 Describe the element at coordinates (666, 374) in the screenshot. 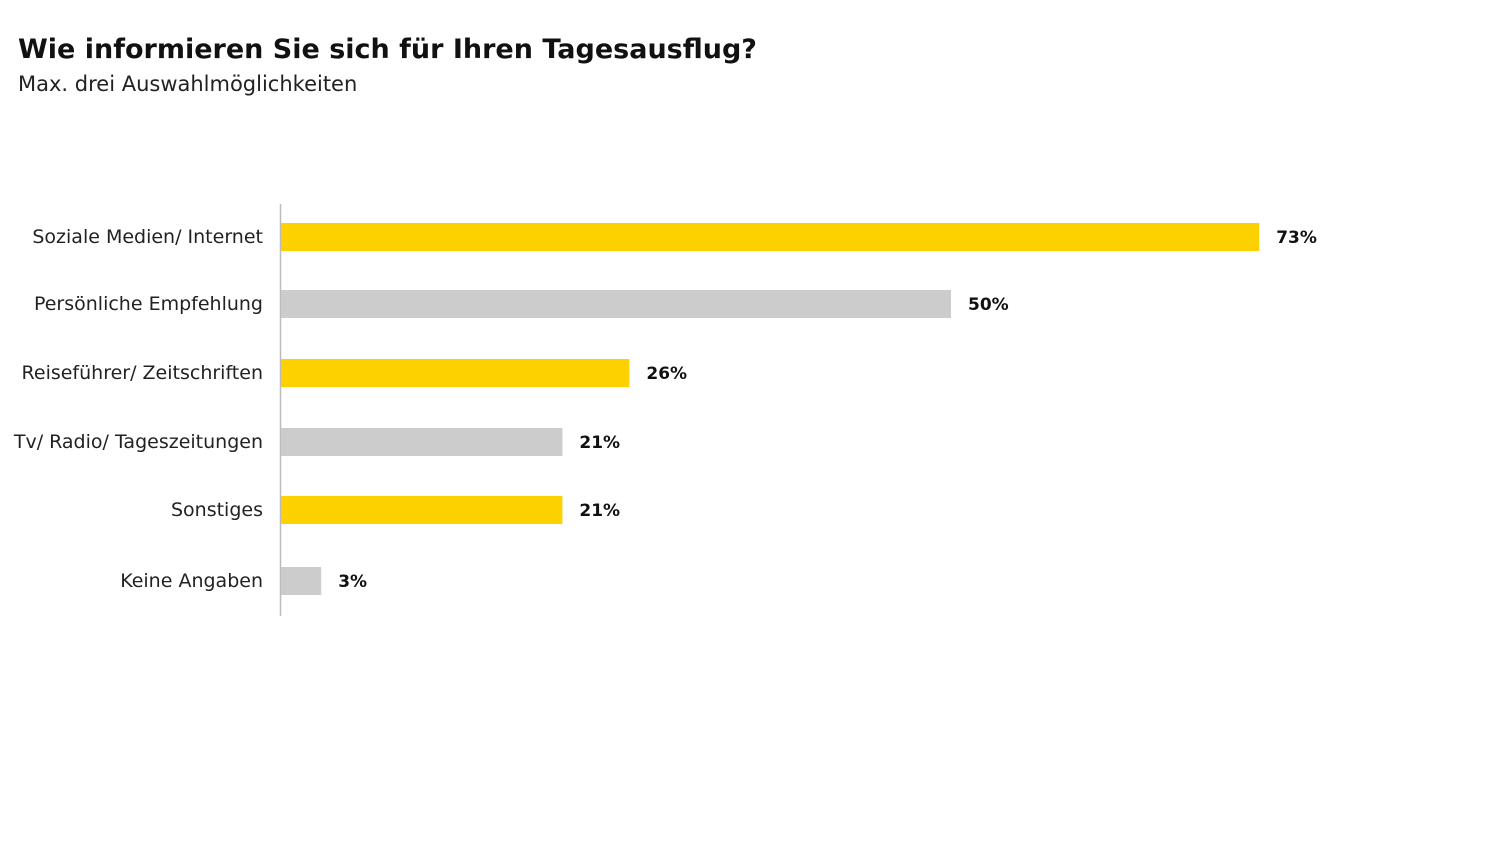

I see `value-label-3: 26%` at that location.